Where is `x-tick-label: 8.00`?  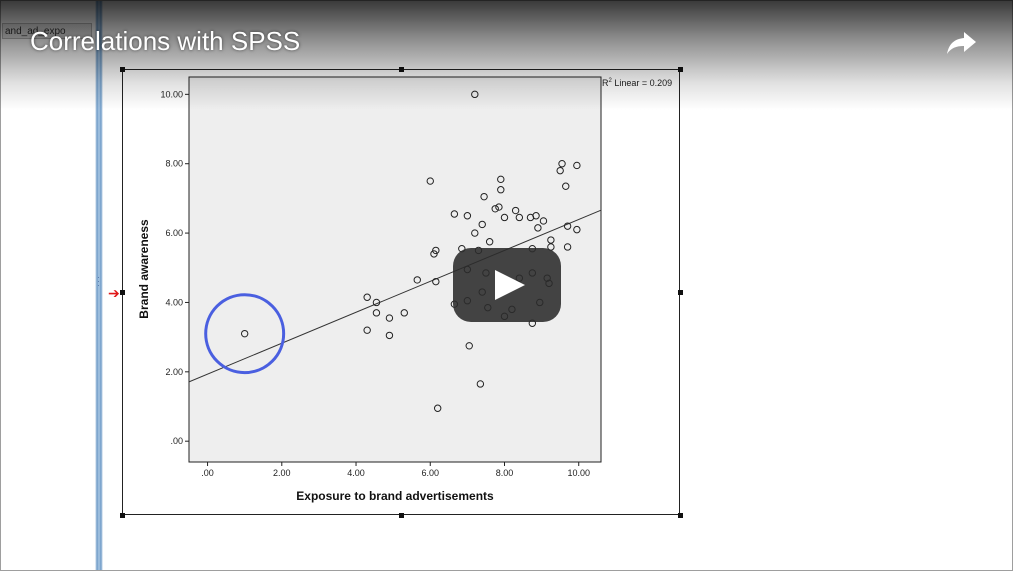
x-tick-label: 8.00 is located at coordinates (505, 473).